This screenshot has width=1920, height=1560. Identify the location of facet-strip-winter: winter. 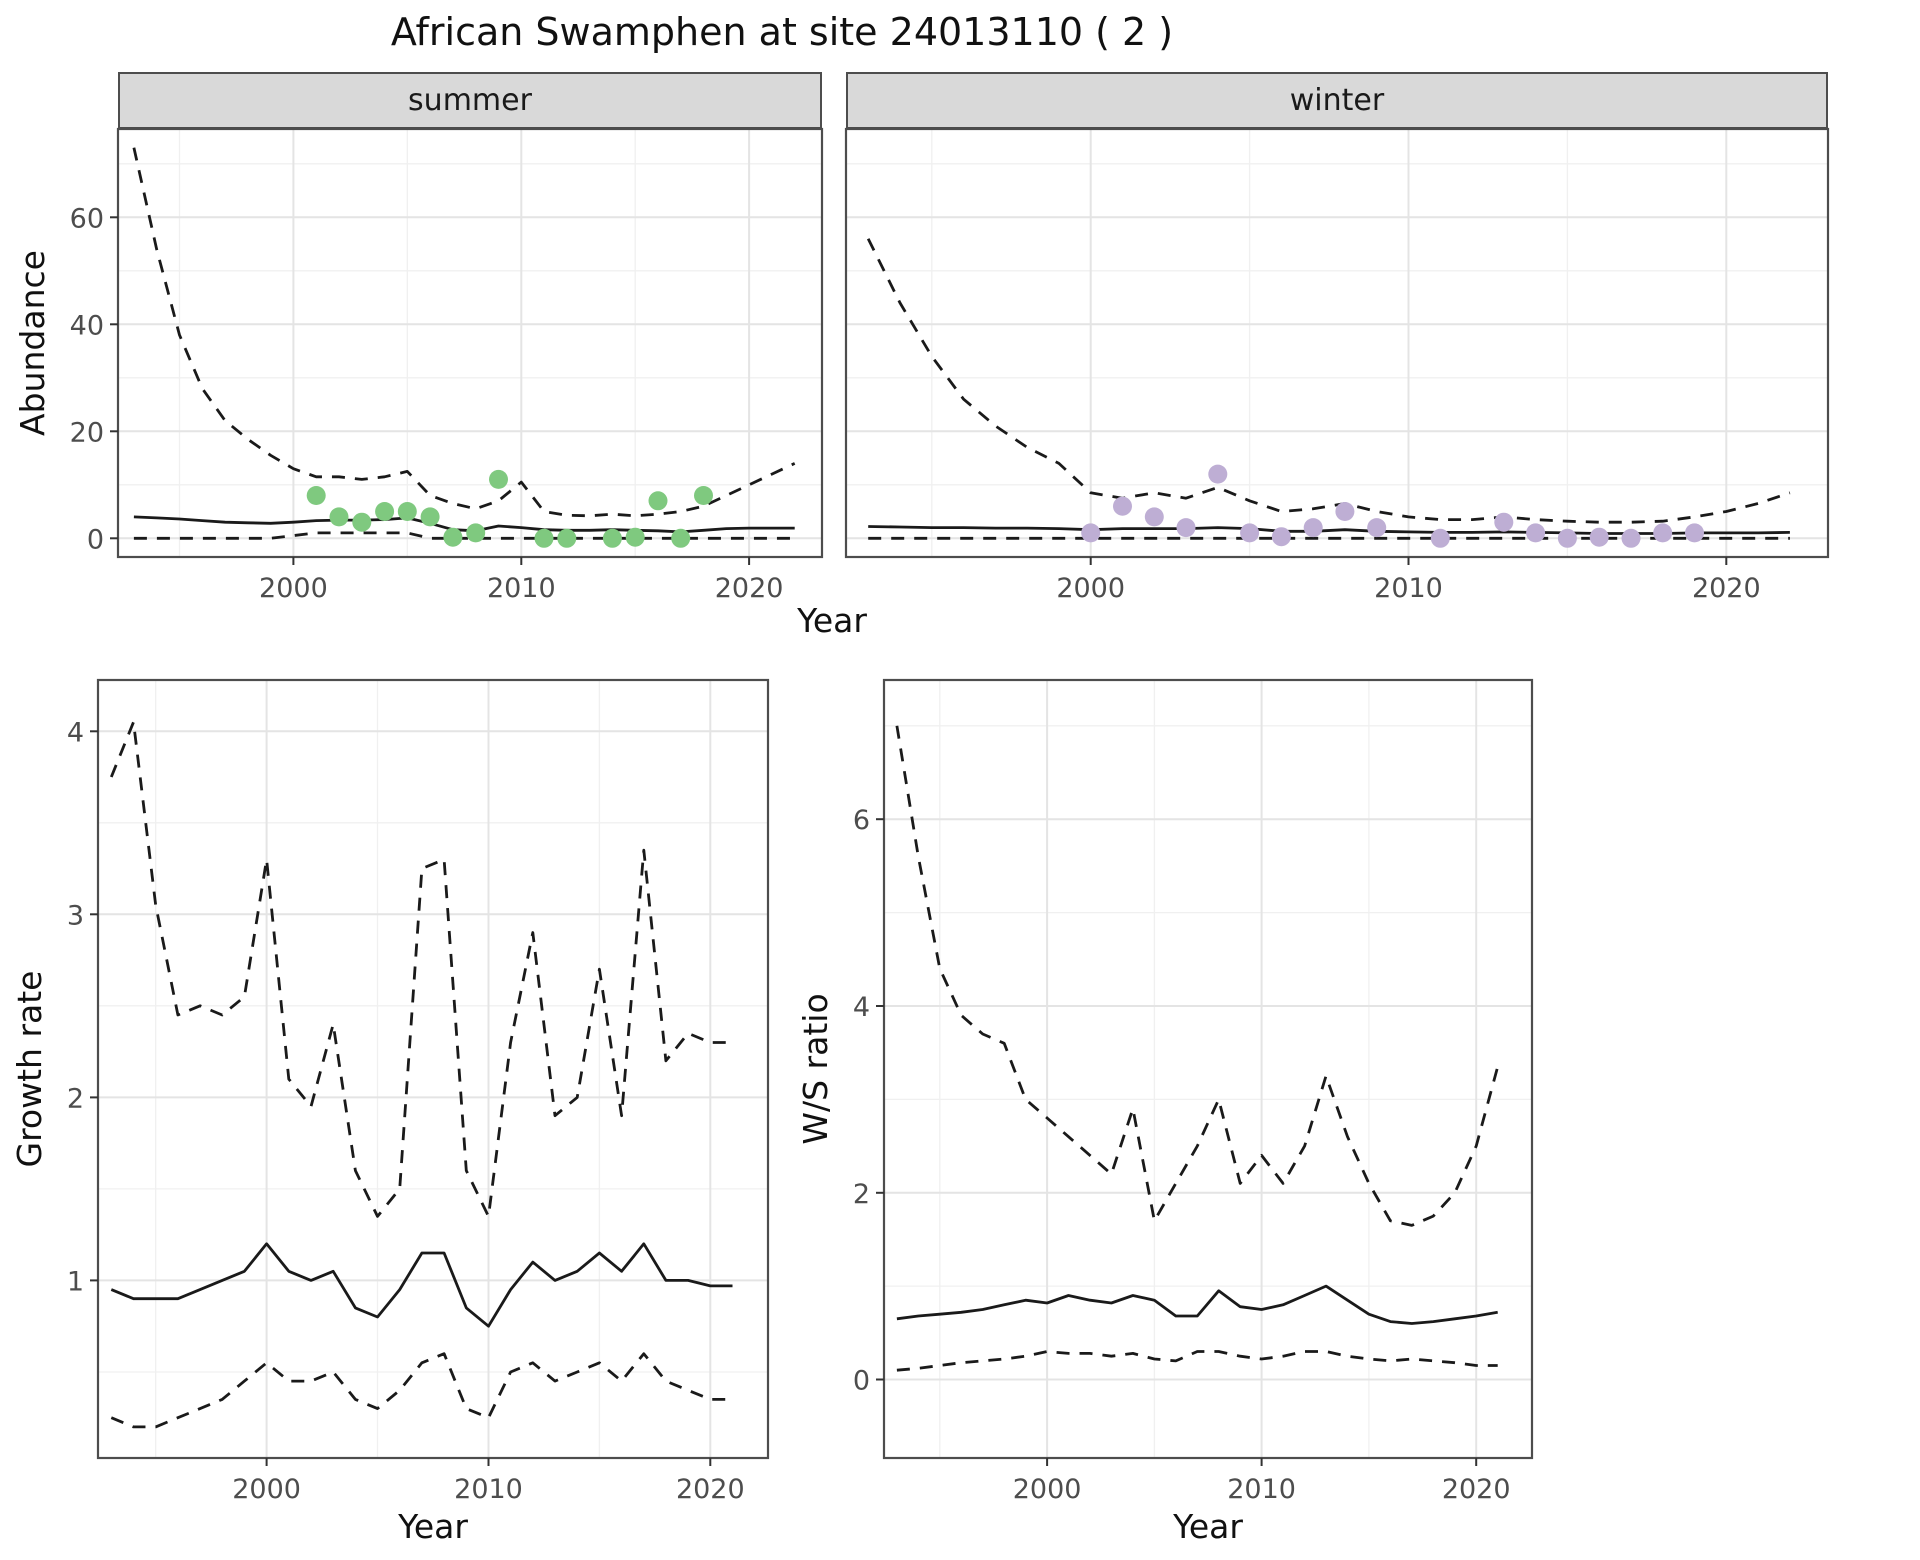
(1337, 100).